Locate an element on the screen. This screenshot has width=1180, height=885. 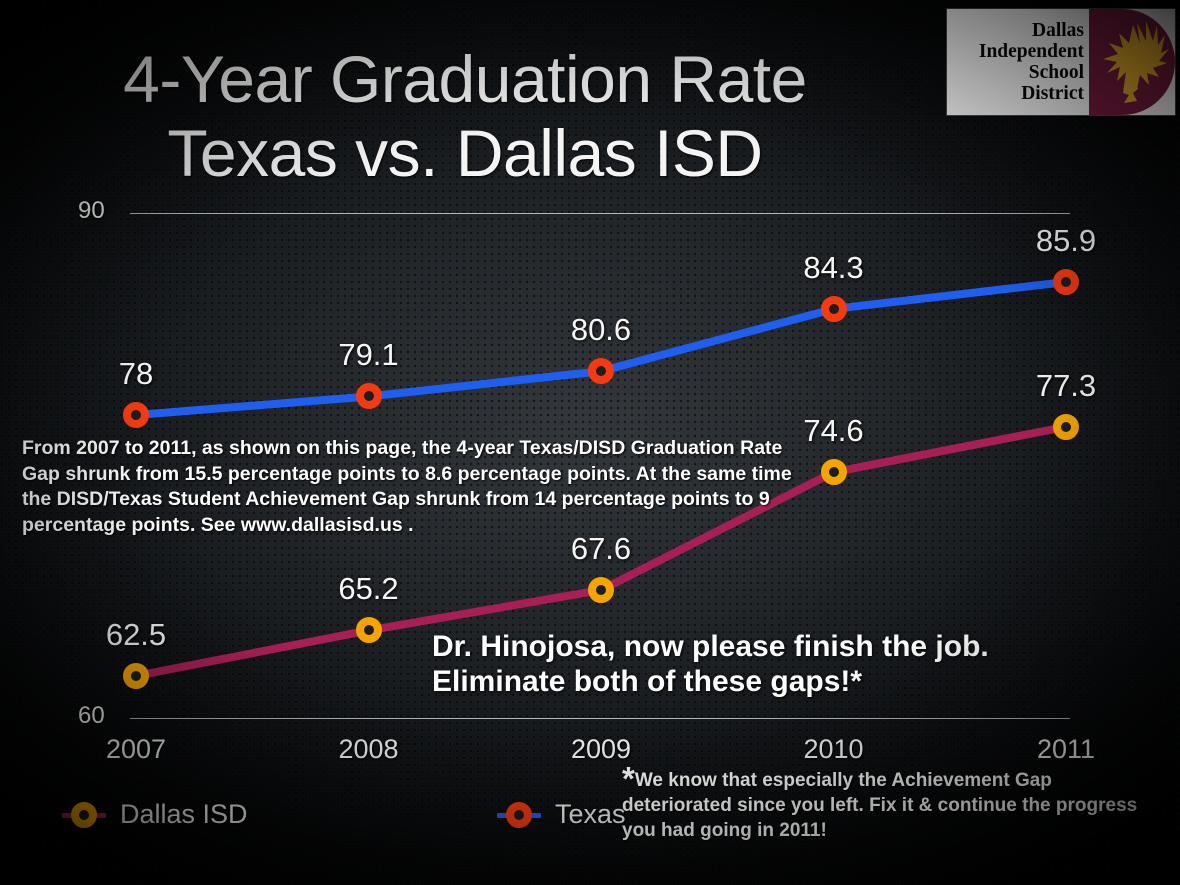
chart-legend: Dallas ISD Texas is located at coordinates (590, 818).